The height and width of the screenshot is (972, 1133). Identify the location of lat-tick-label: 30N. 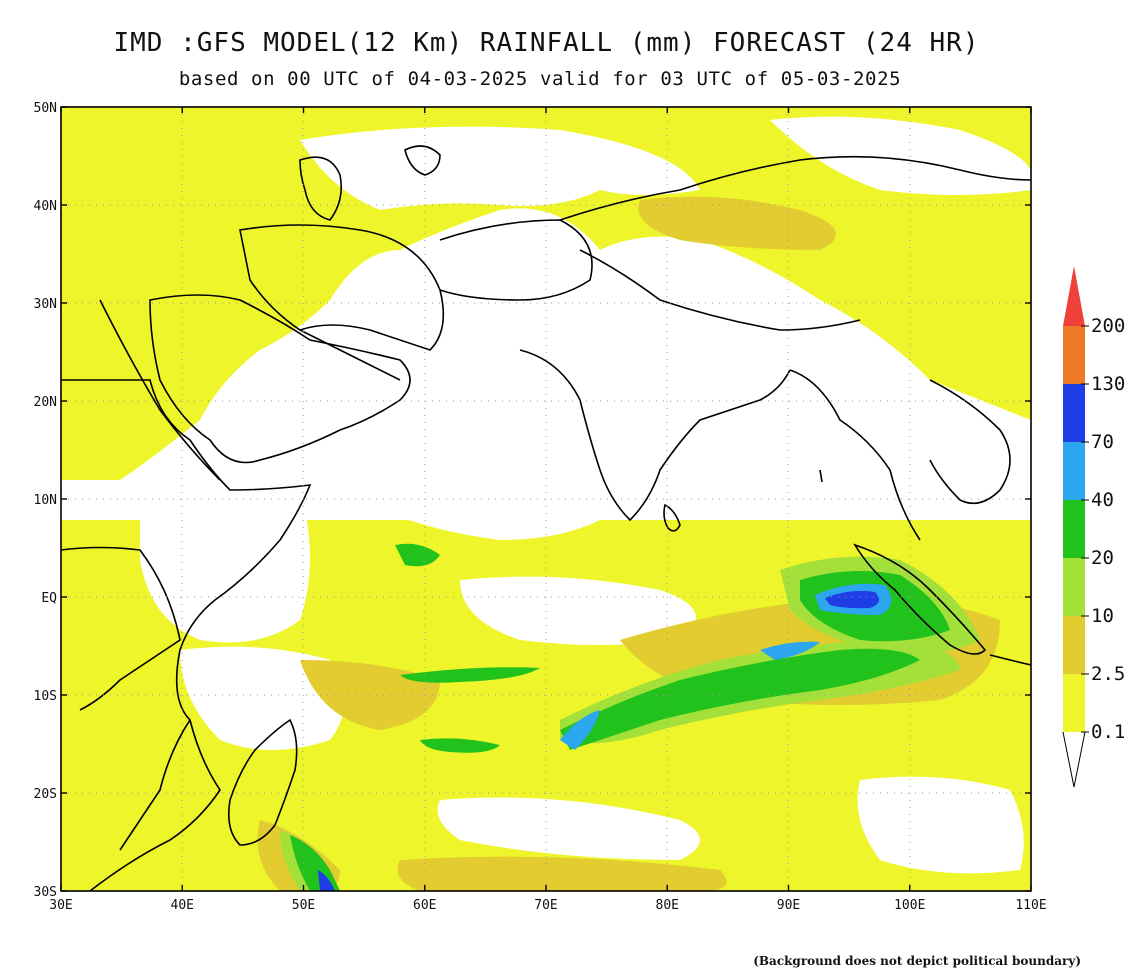
(45, 304).